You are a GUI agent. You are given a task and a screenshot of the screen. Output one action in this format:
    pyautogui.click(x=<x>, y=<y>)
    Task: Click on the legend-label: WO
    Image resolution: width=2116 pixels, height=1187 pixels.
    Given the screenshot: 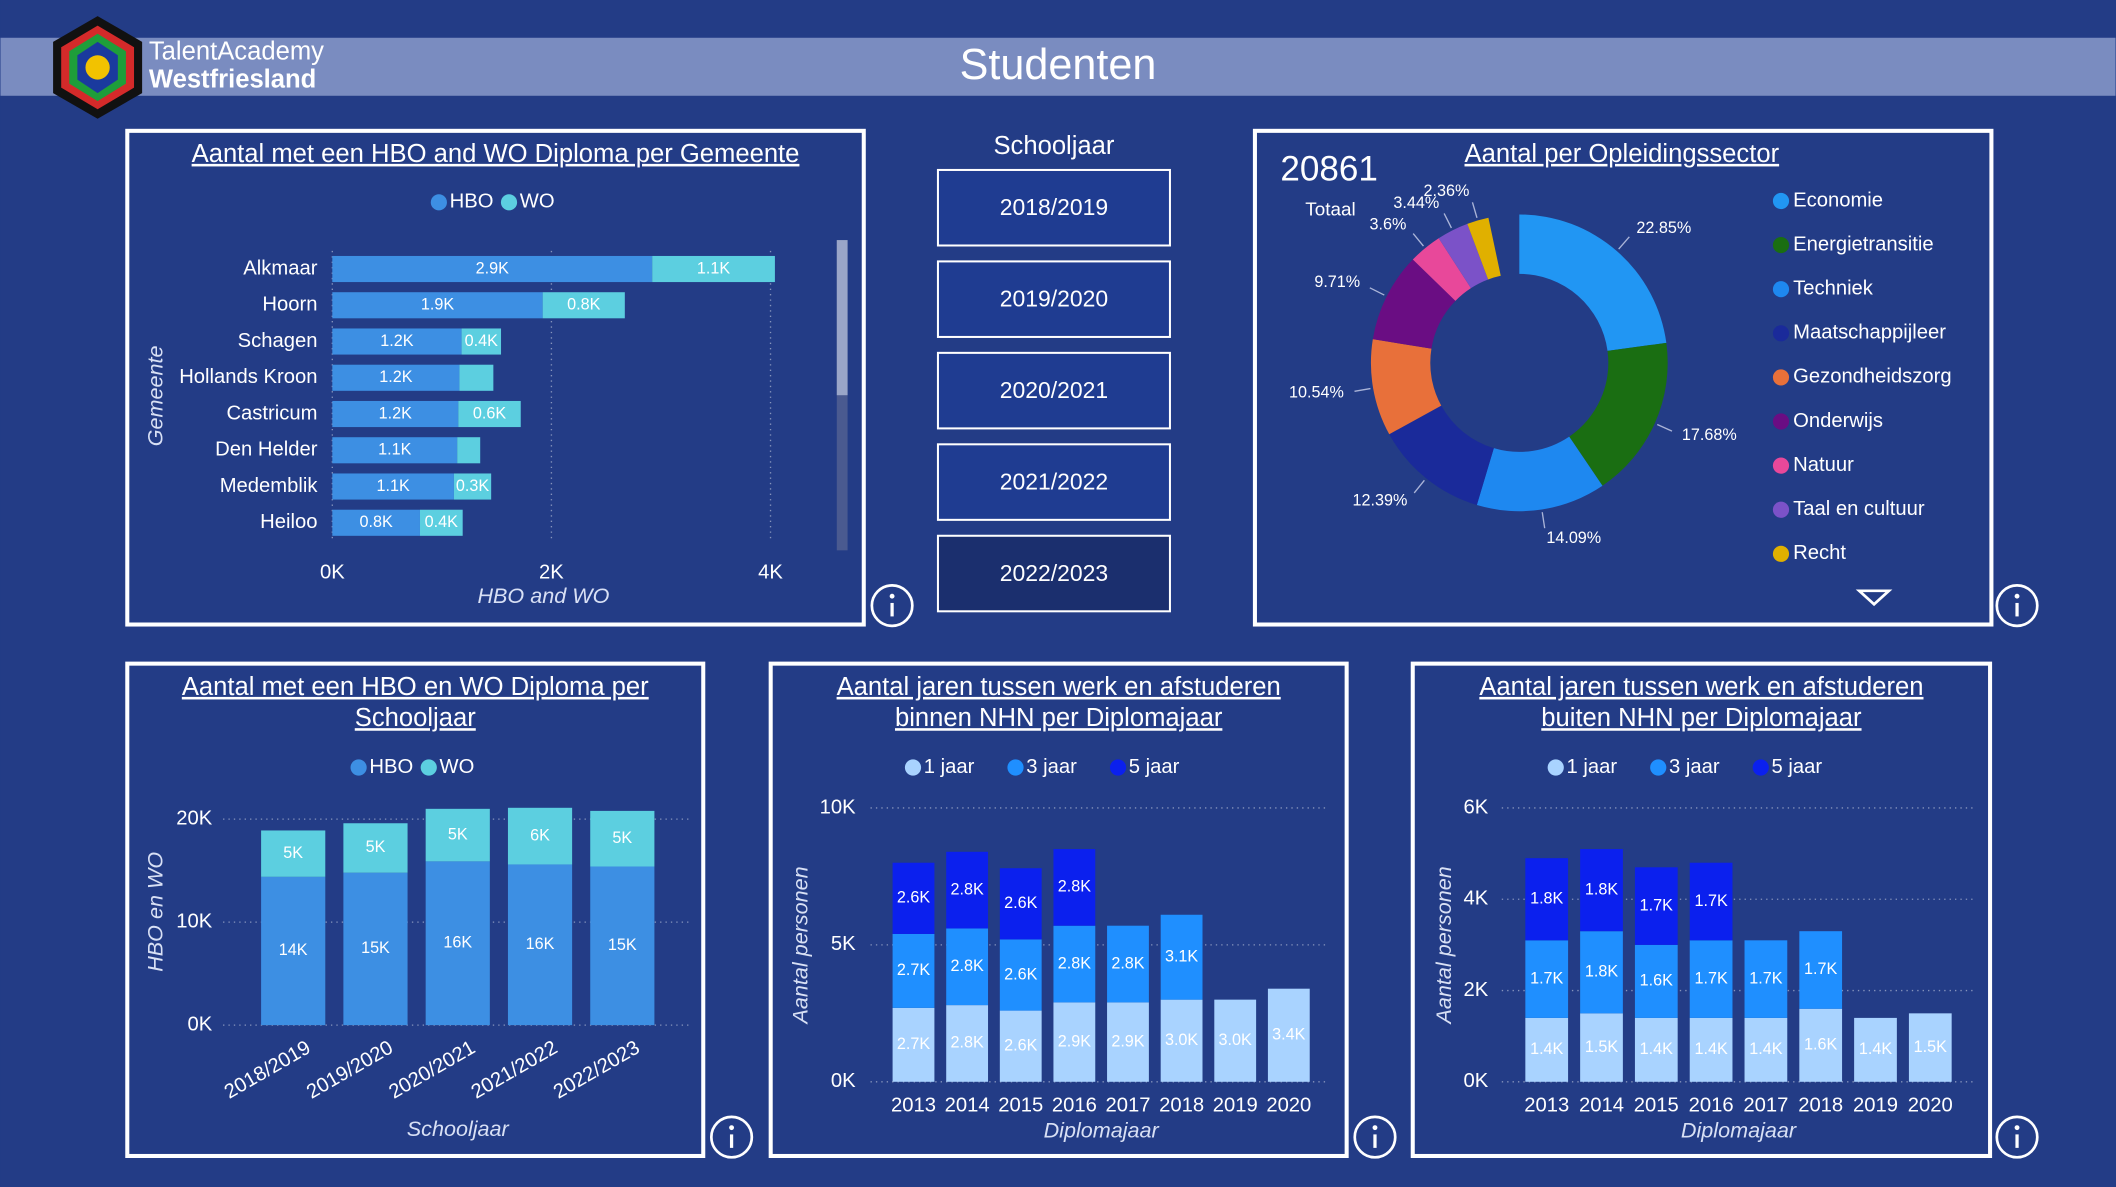 What is the action you would take?
    pyautogui.click(x=457, y=767)
    